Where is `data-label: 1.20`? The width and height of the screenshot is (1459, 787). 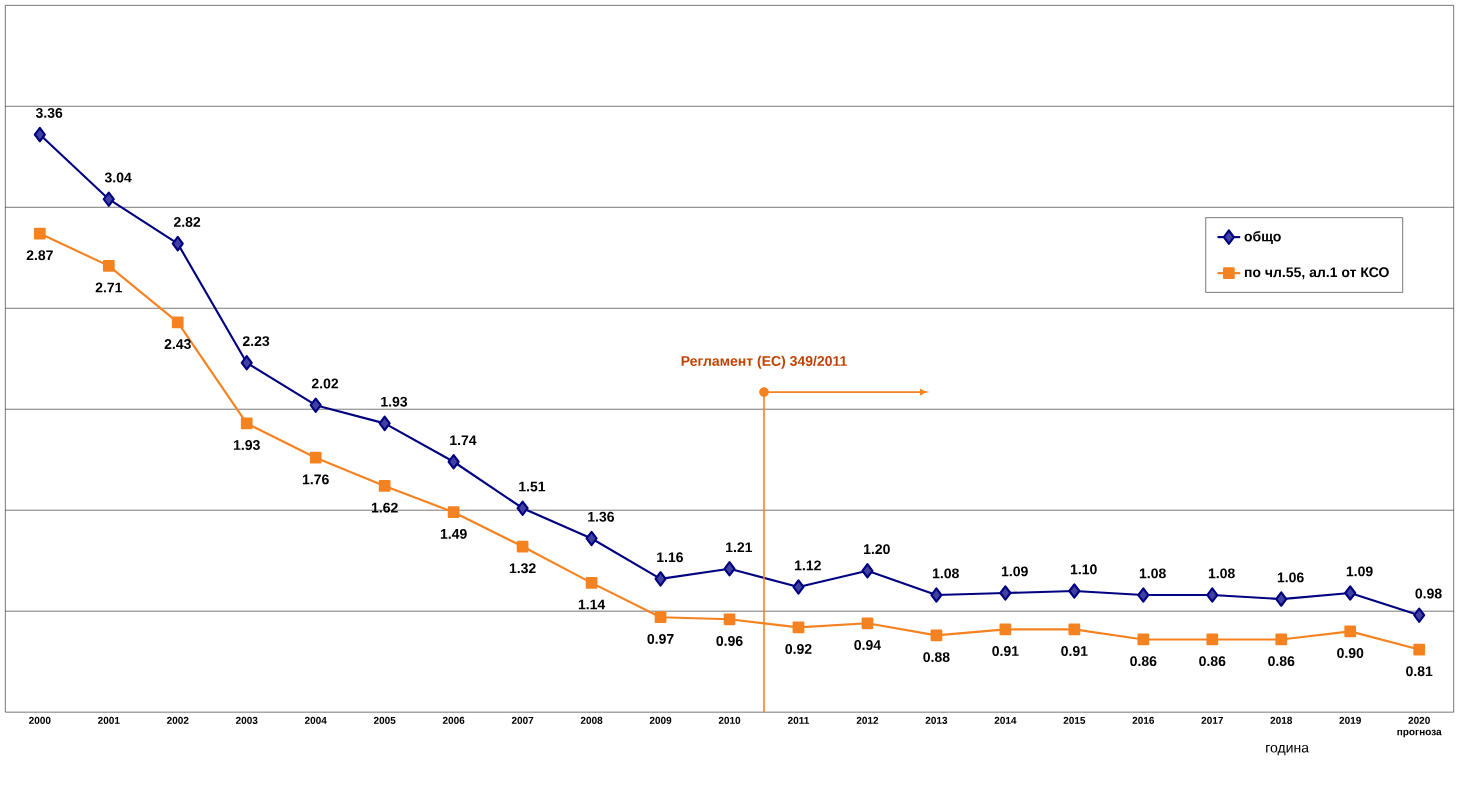 data-label: 1.20 is located at coordinates (877, 549).